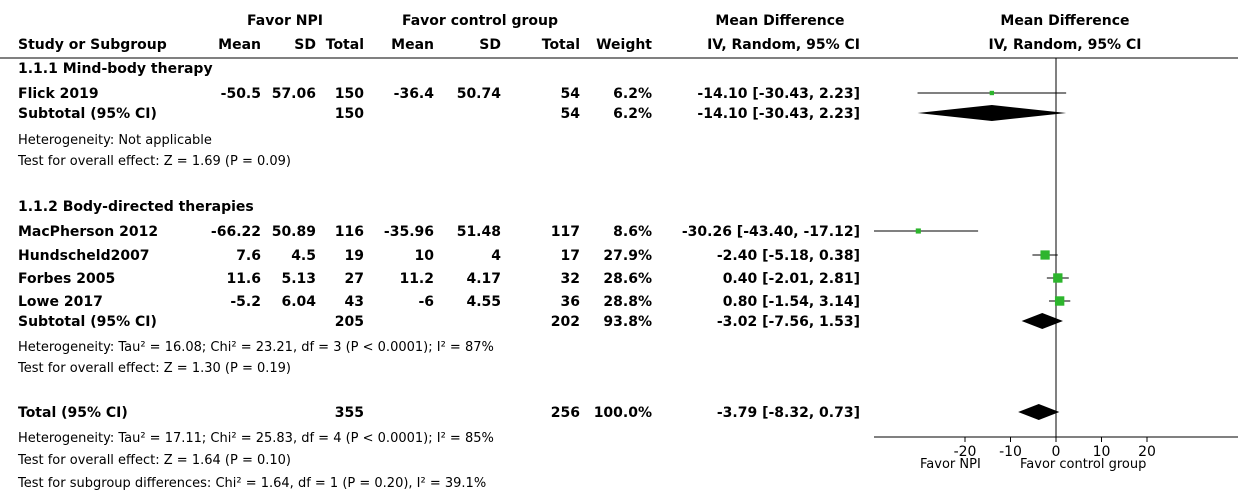  Describe the element at coordinates (235, 232) in the screenshot. I see `study-mean-e: -66.22` at that location.